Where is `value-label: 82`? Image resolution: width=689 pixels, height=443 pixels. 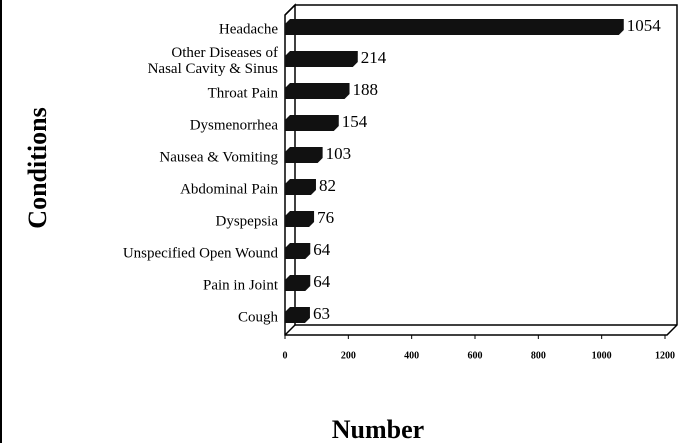 value-label: 82 is located at coordinates (327, 185).